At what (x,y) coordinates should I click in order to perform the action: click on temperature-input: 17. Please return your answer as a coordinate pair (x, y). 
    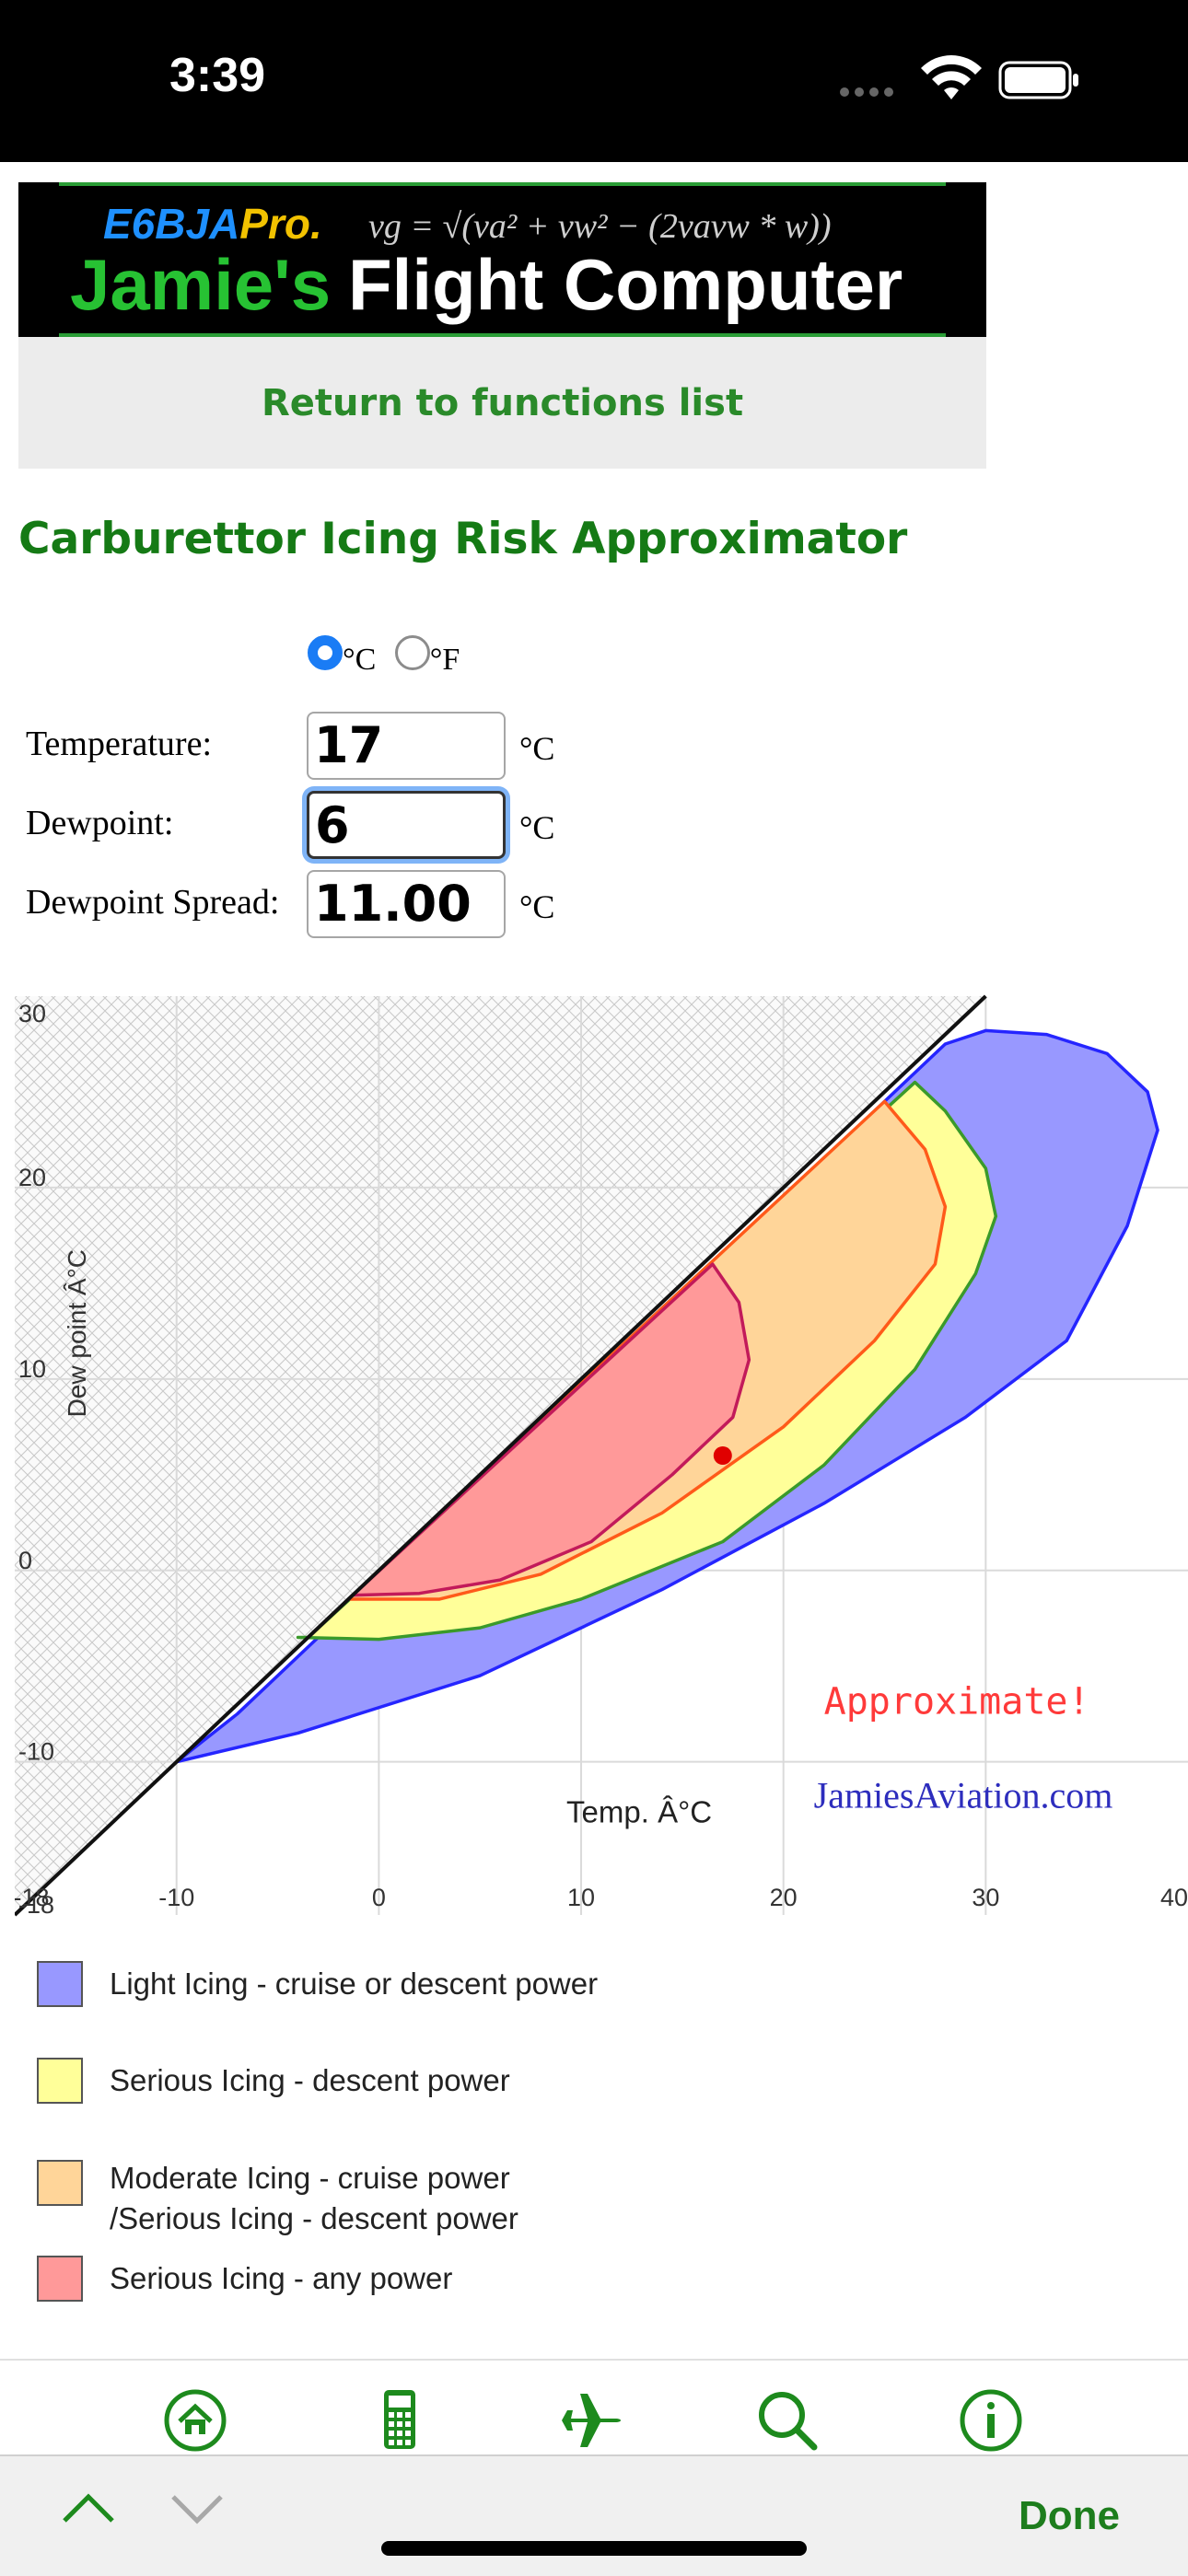
    Looking at the image, I should click on (406, 746).